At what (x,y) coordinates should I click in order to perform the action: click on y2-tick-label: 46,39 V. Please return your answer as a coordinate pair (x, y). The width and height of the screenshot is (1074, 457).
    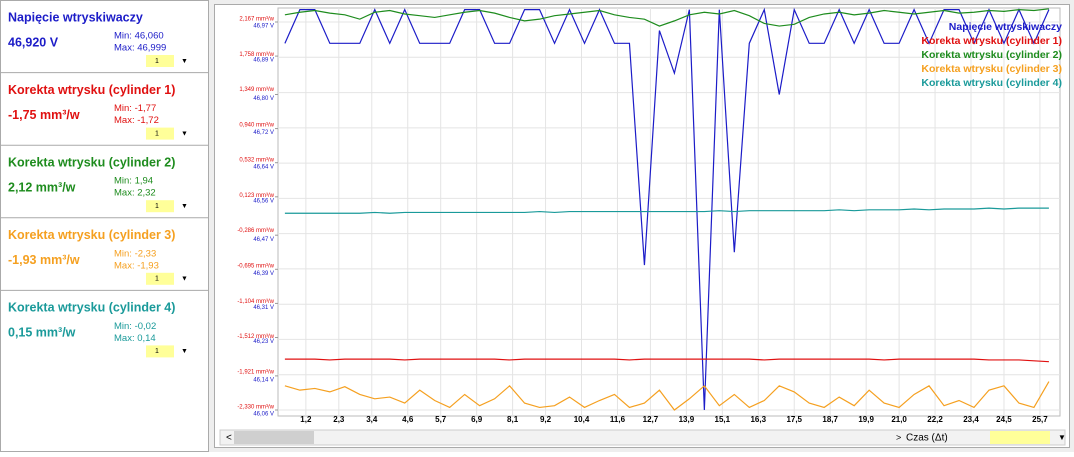
    Looking at the image, I should click on (263, 274).